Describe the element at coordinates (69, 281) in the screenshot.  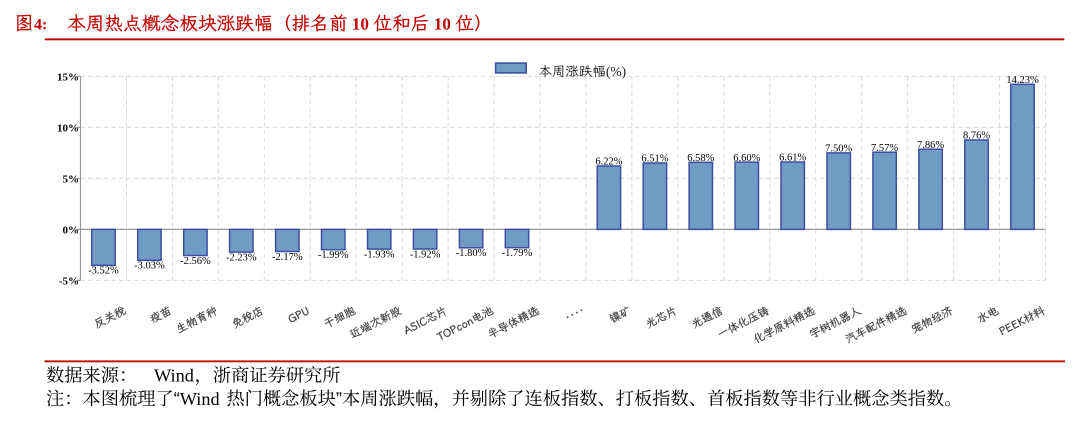
I see `svg-text: -5%` at that location.